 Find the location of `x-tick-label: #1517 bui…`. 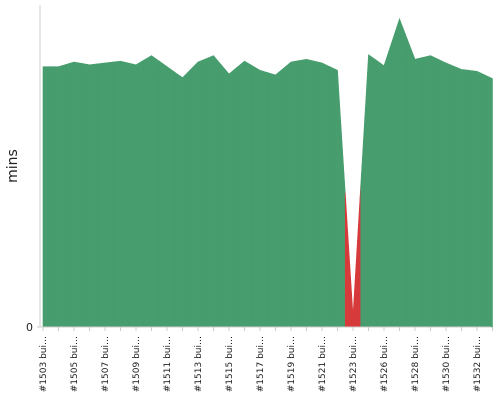

x-tick-label: #1517 bui… is located at coordinates (261, 364).